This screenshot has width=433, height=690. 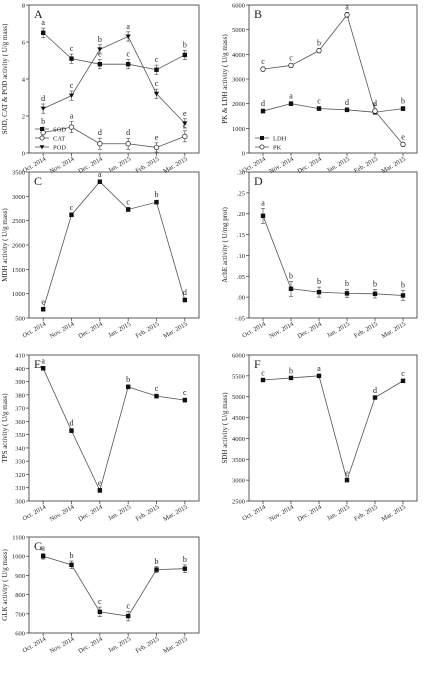 I want to click on y-tick-label: 600, so click(x=20, y=634).